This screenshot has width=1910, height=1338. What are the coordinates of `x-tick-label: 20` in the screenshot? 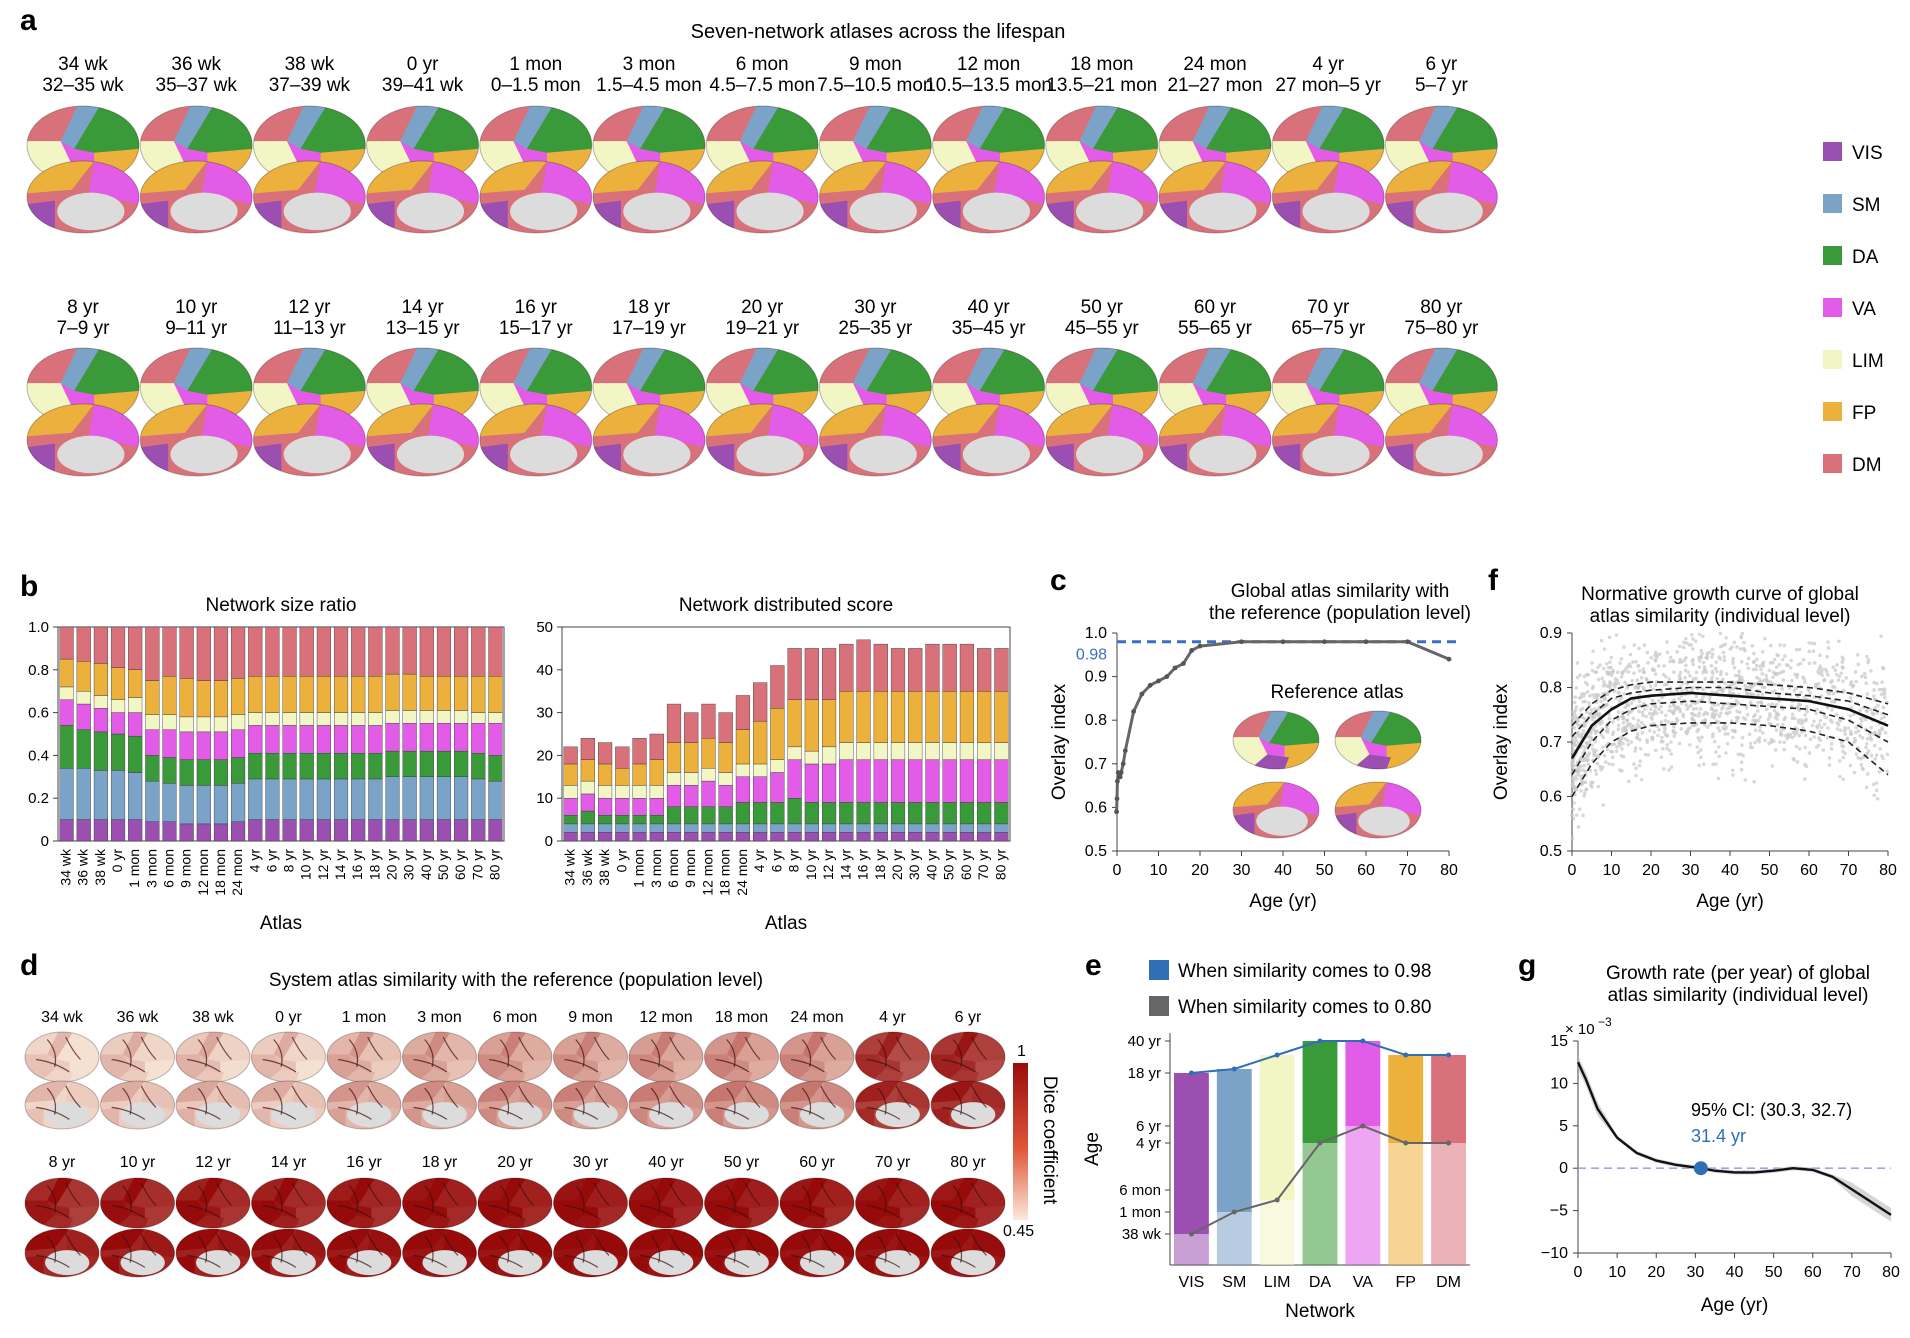 It's located at (1200, 870).